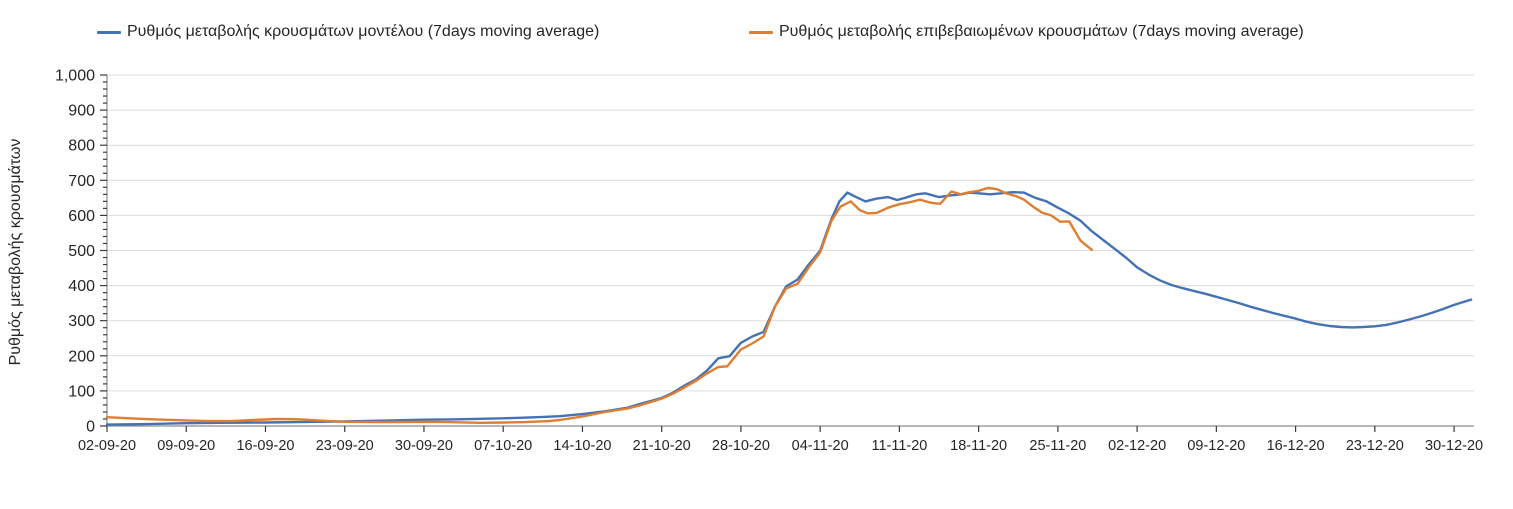  Describe the element at coordinates (662, 446) in the screenshot. I see `x-tick-label: 21-10-20` at that location.